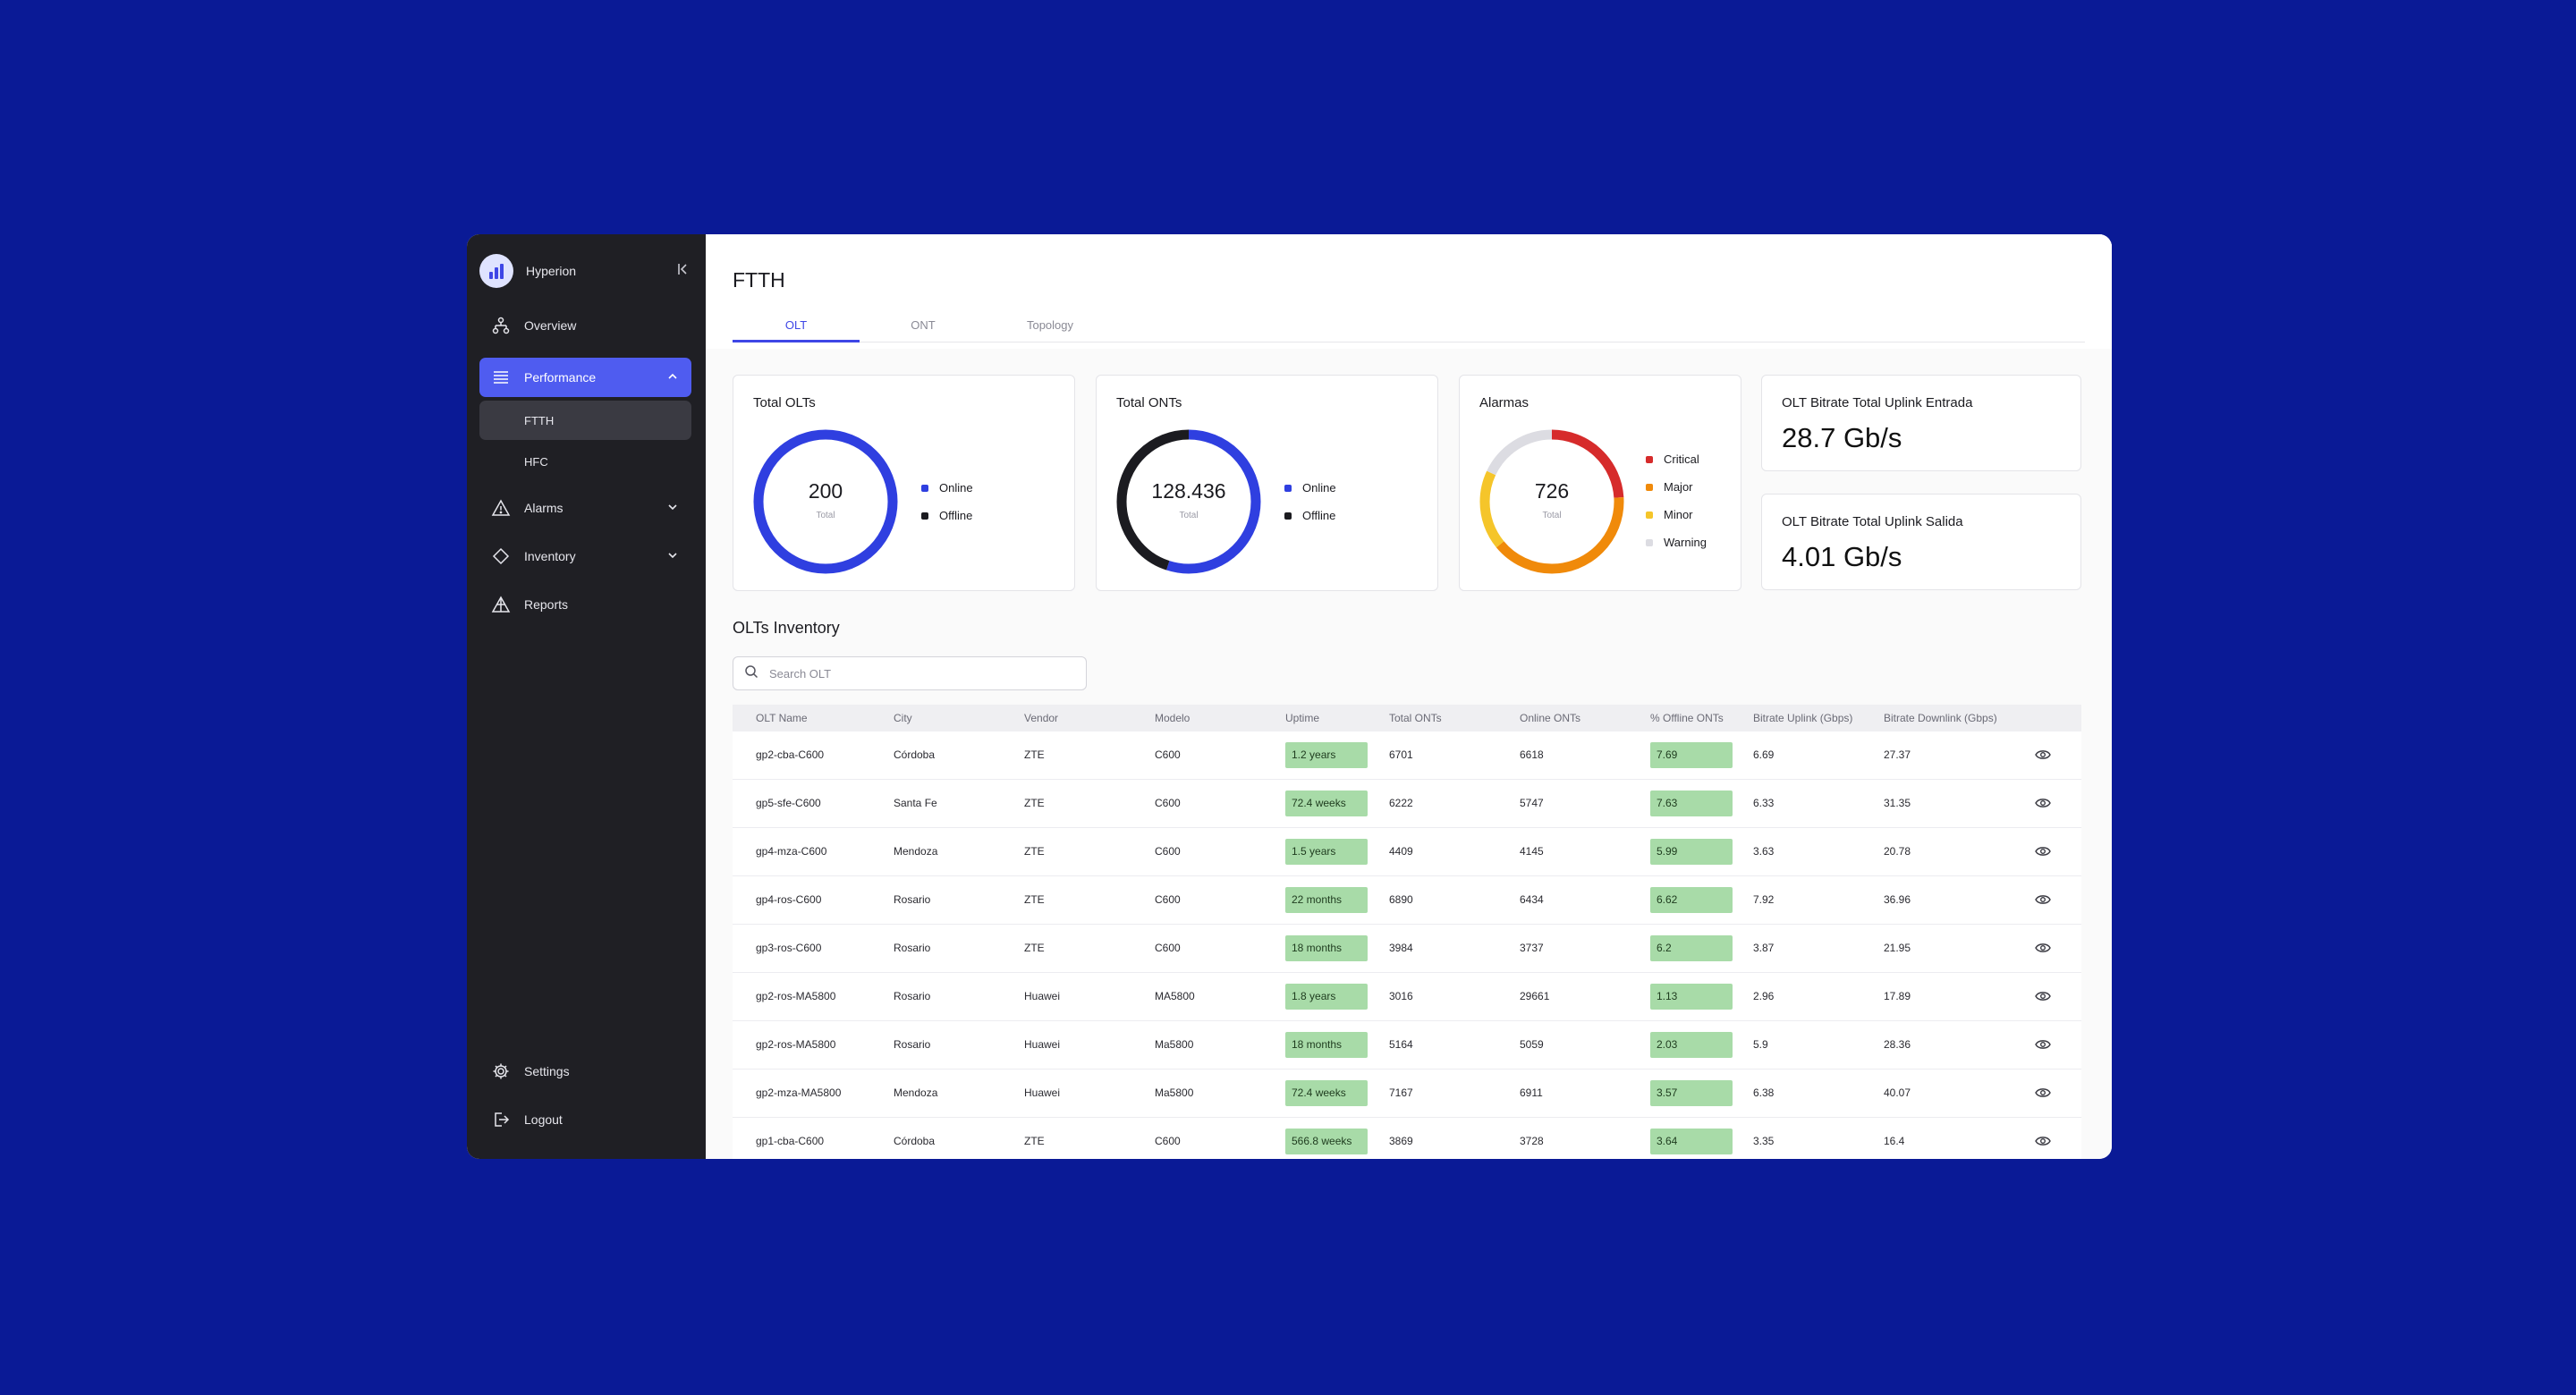  Describe the element at coordinates (501, 377) in the screenshot. I see `list-icon` at that location.